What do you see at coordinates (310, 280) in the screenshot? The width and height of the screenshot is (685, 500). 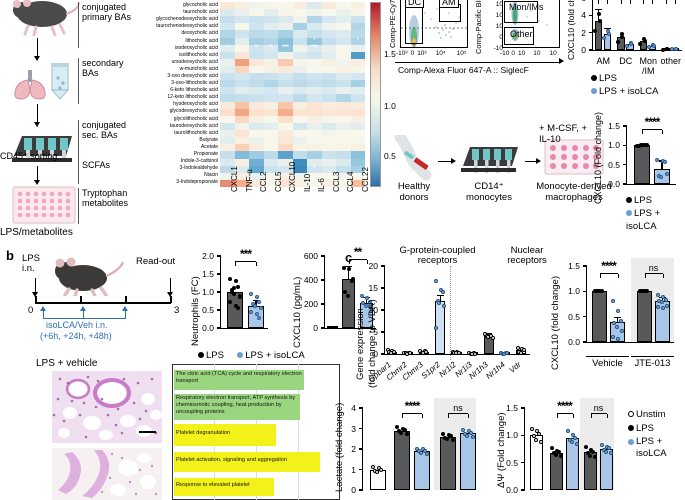 I see `chart-tick-label: 400` at bounding box center [310, 280].